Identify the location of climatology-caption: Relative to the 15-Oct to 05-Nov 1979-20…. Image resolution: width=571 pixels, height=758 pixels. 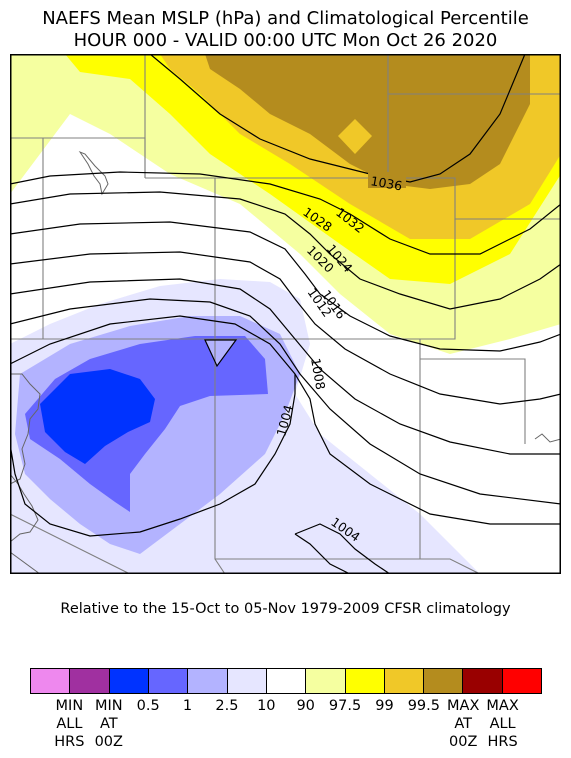
(285, 609).